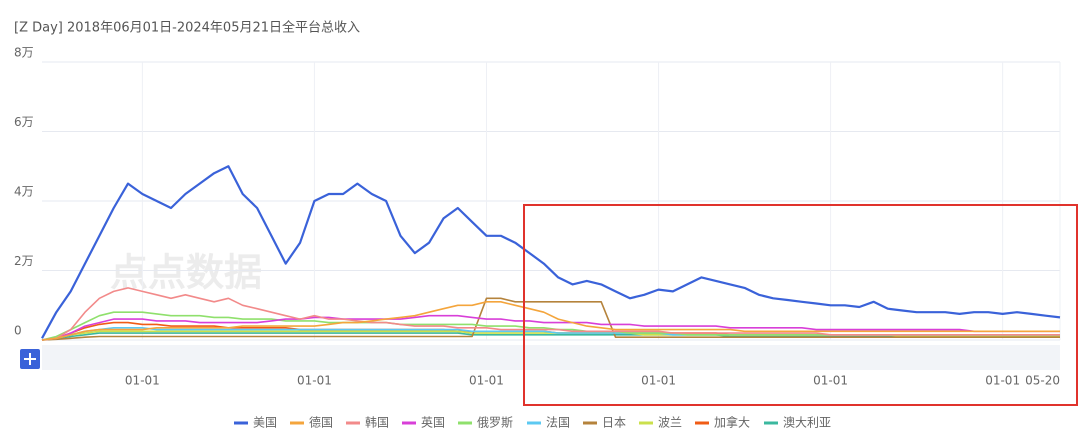 The height and width of the screenshot is (444, 1080). Describe the element at coordinates (186, 273) in the screenshot. I see `watermark: 点点数据` at that location.